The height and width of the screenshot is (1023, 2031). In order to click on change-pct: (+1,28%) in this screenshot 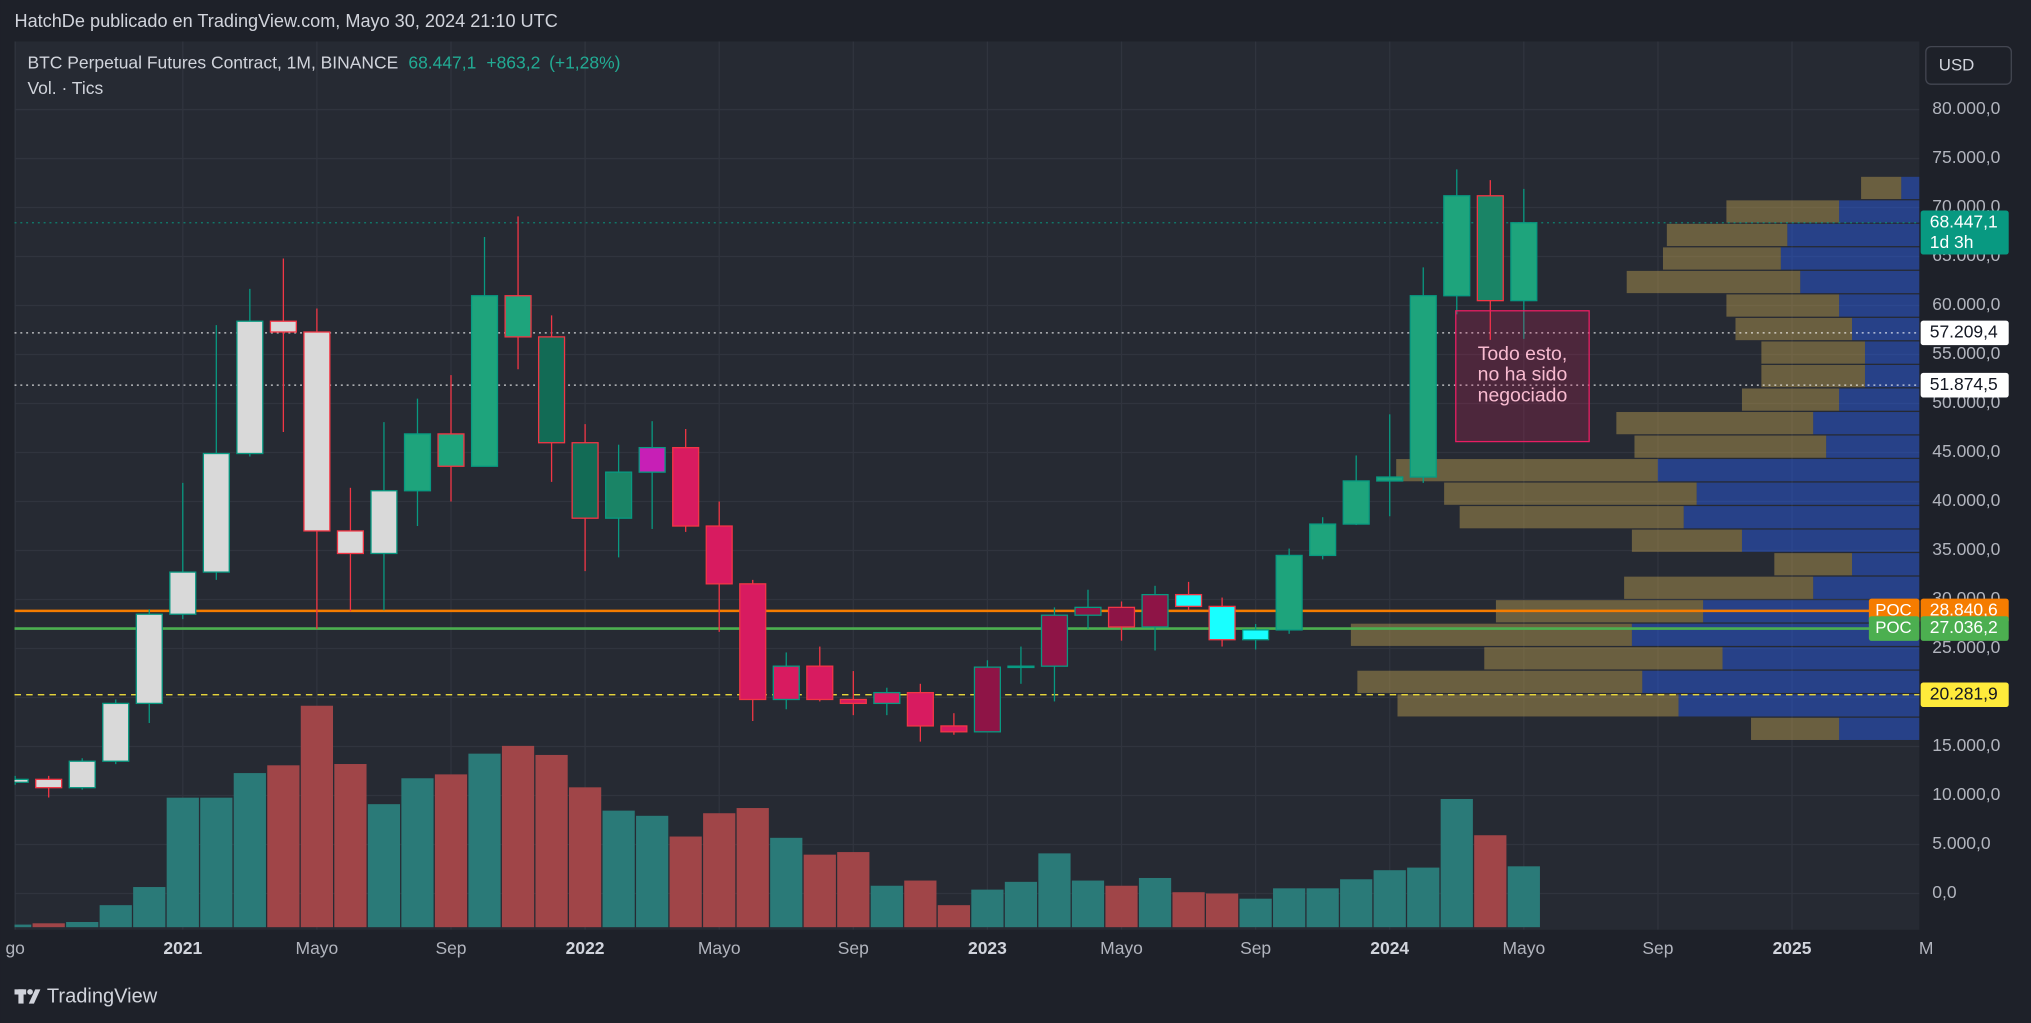, I will do `click(584, 62)`.